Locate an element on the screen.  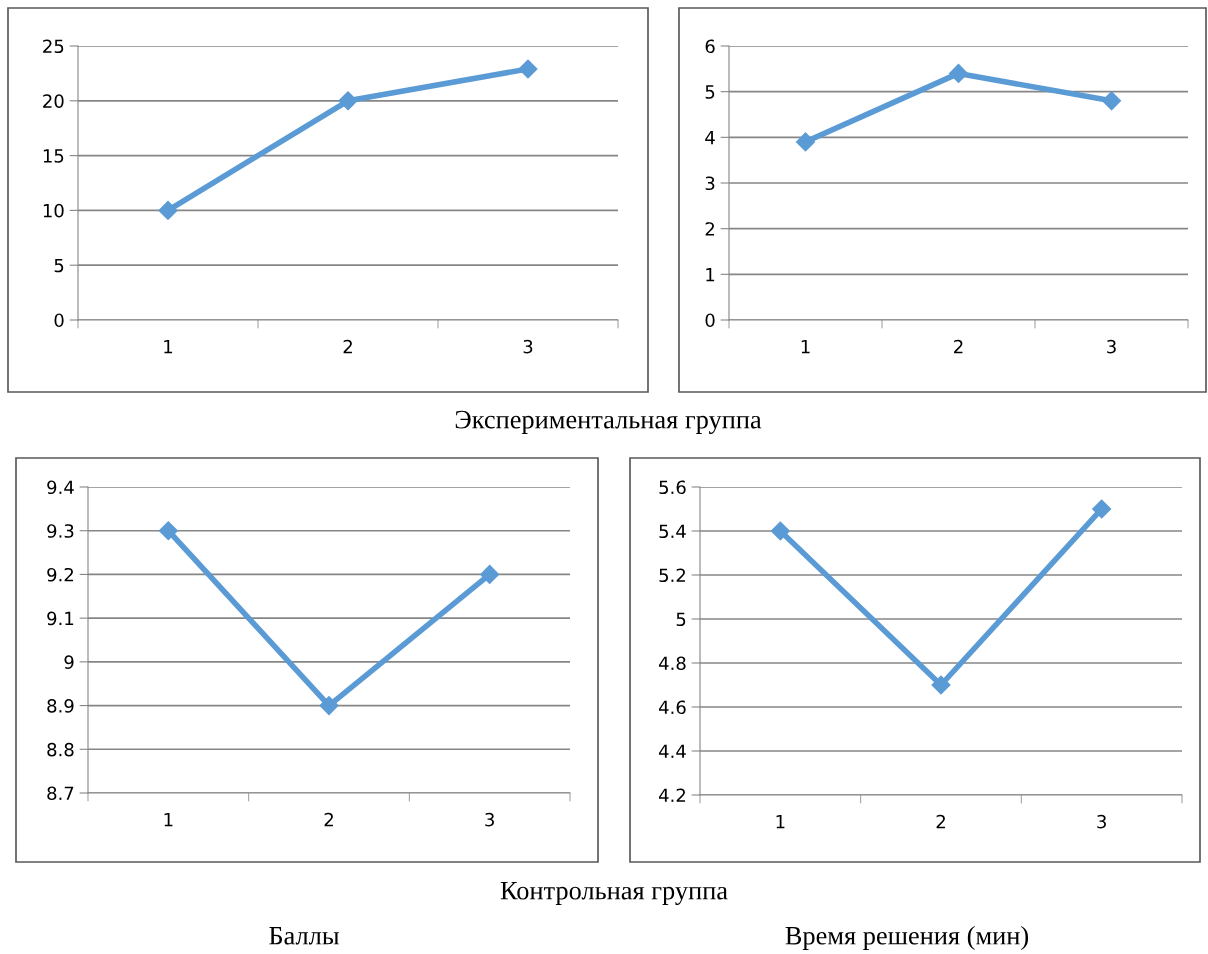
y-tick-label: 9.4 is located at coordinates (60, 487).